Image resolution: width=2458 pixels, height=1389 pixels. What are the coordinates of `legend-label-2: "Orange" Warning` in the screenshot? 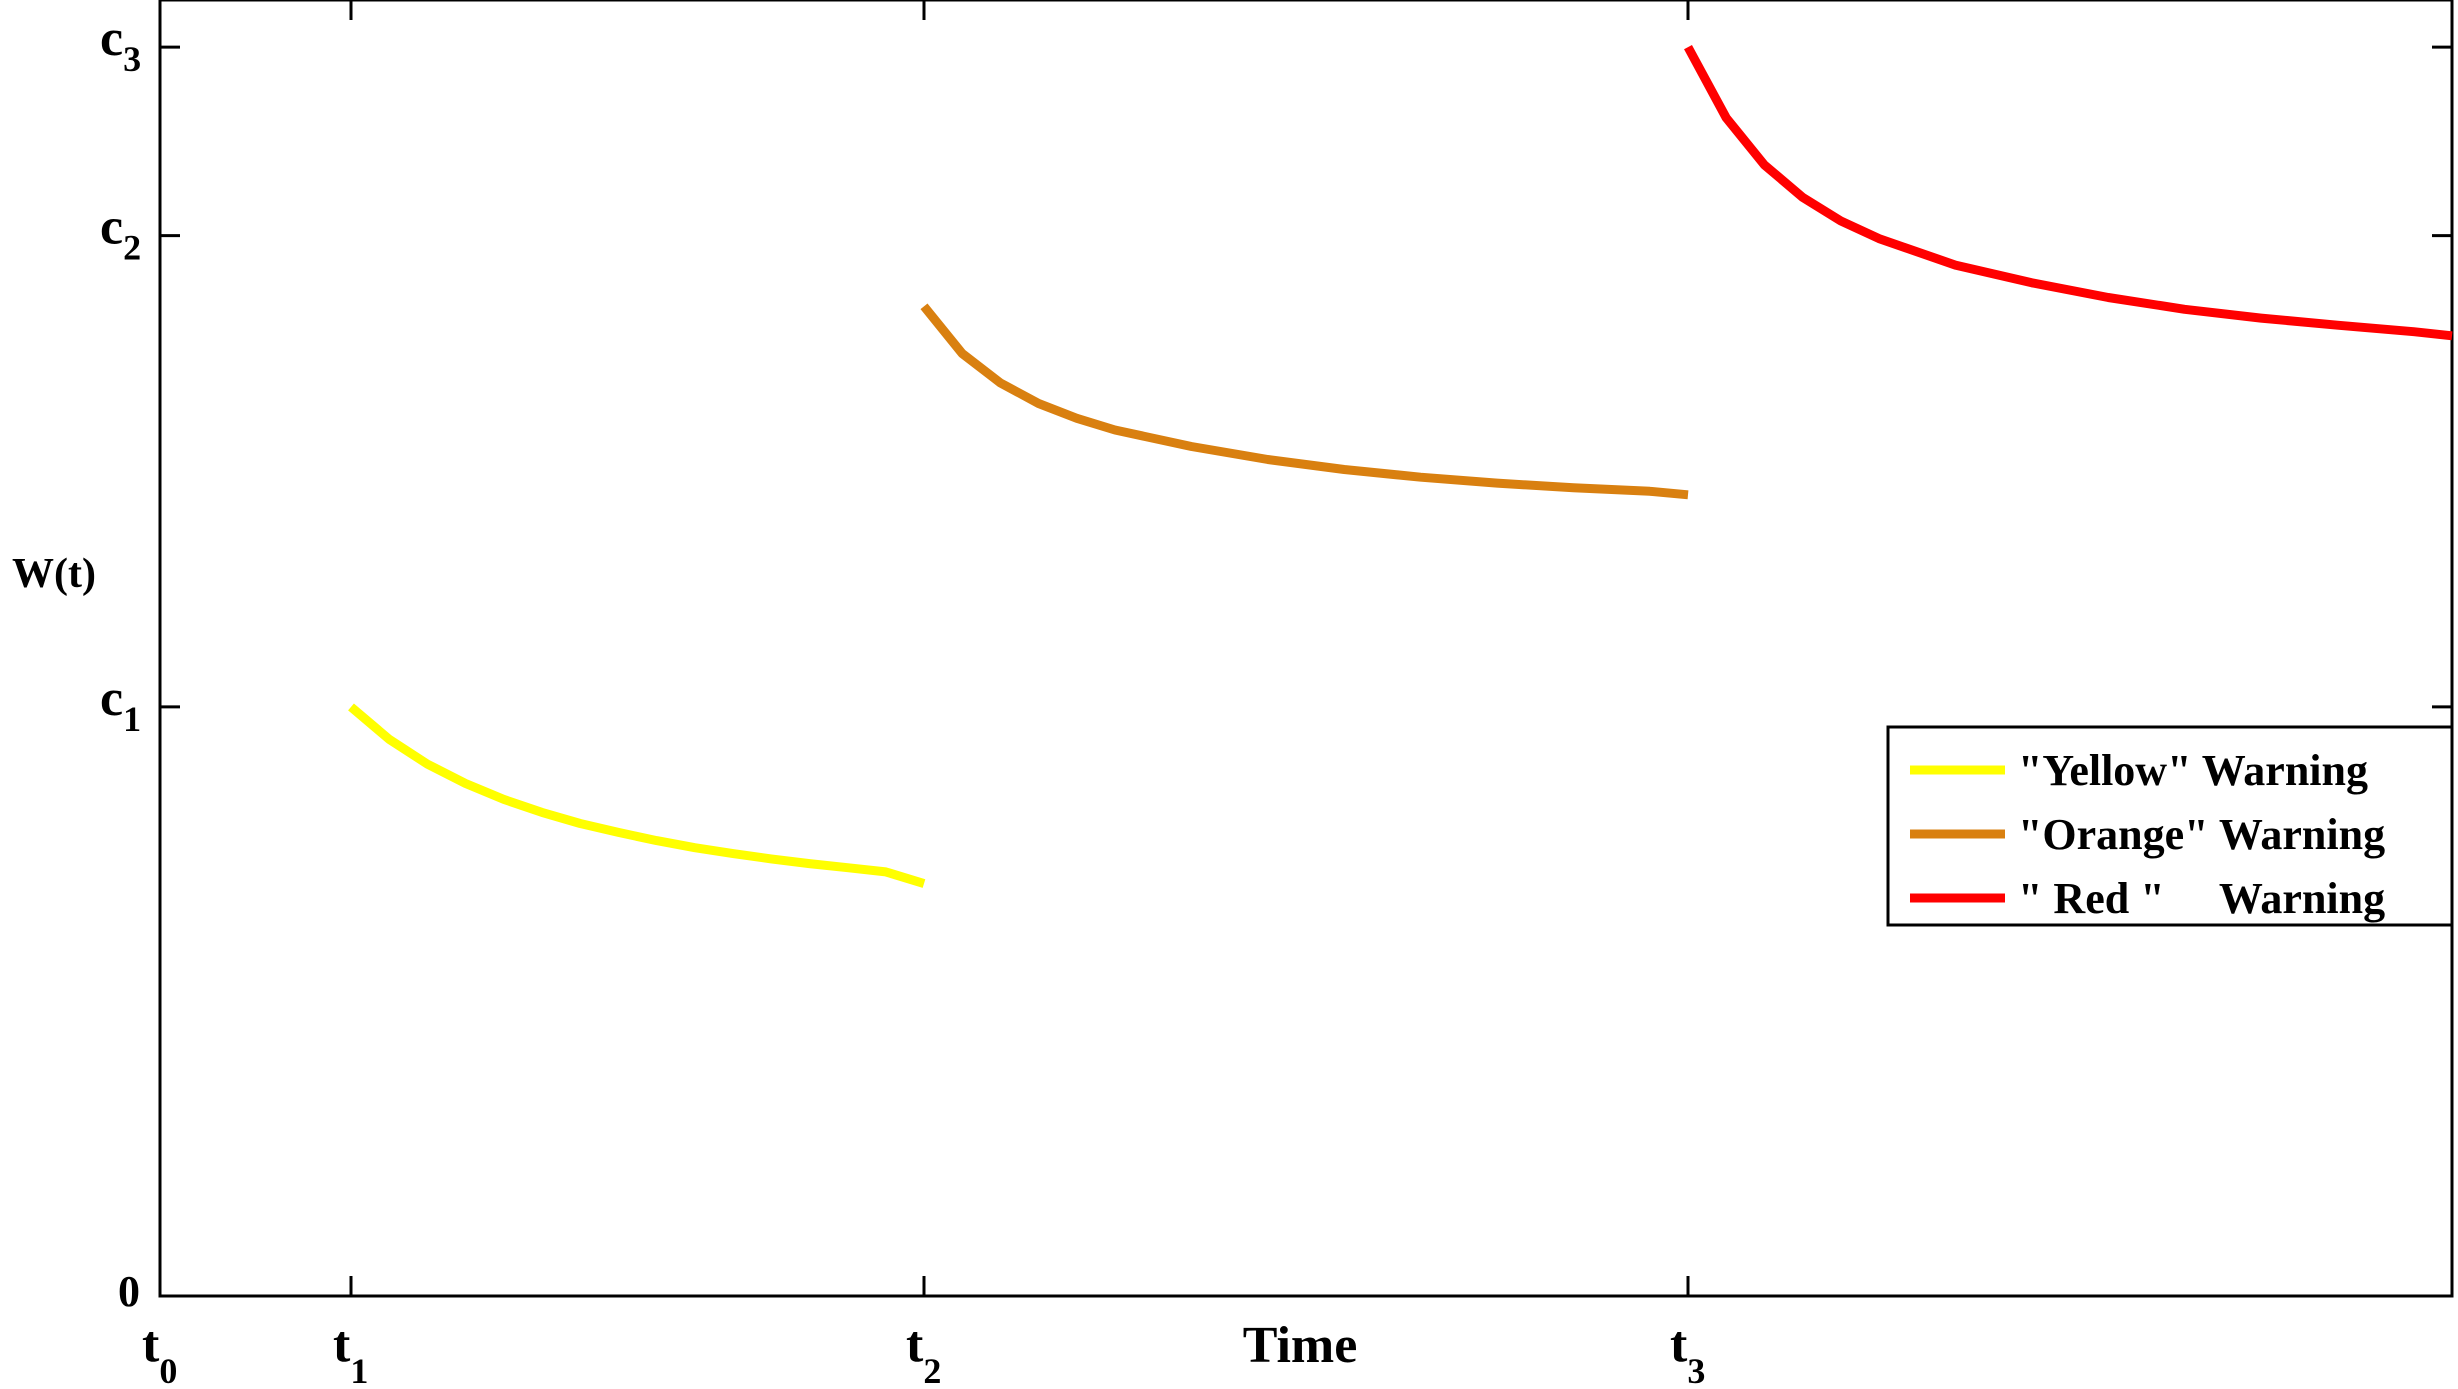 It's located at (2201, 834).